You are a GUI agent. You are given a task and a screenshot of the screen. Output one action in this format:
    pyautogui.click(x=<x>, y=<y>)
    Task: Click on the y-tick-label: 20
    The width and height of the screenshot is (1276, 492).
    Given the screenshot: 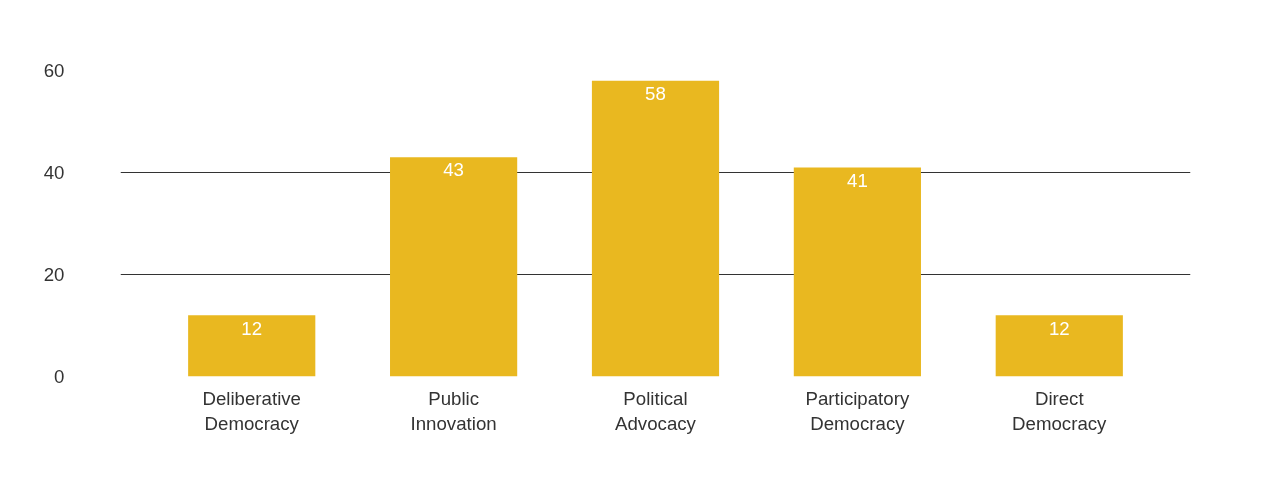 What is the action you would take?
    pyautogui.click(x=54, y=274)
    